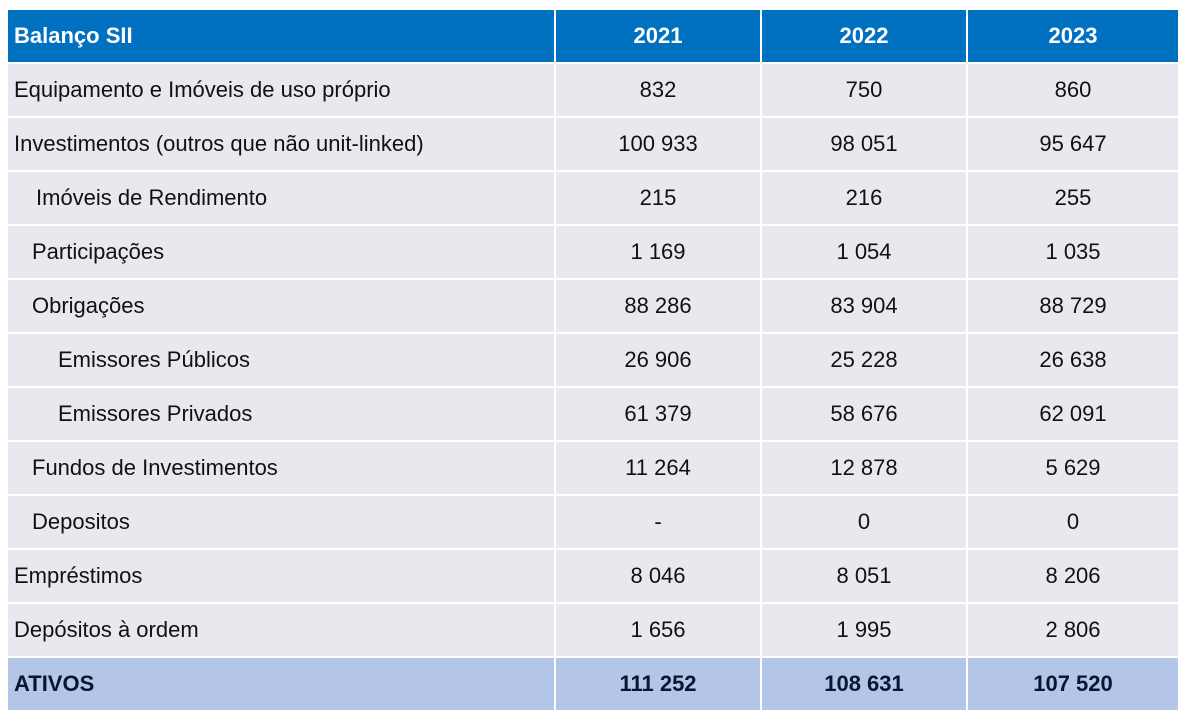  Describe the element at coordinates (864, 144) in the screenshot. I see `cell: 98 051` at that location.